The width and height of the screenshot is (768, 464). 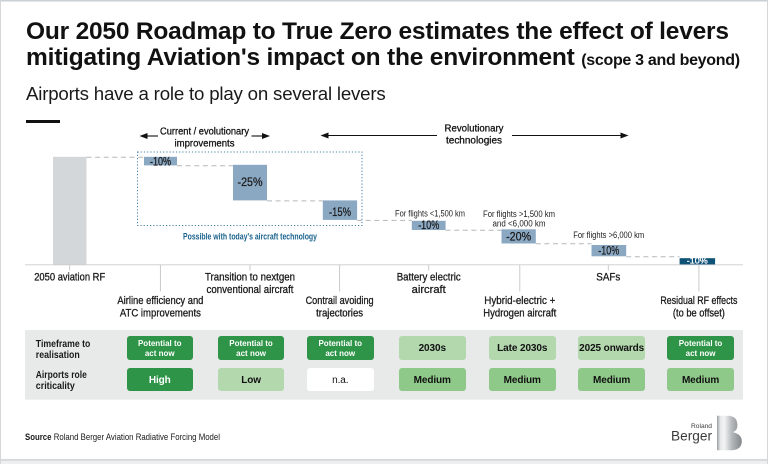 What do you see at coordinates (519, 301) in the screenshot?
I see `svg-text: Hybrid-electric +` at bounding box center [519, 301].